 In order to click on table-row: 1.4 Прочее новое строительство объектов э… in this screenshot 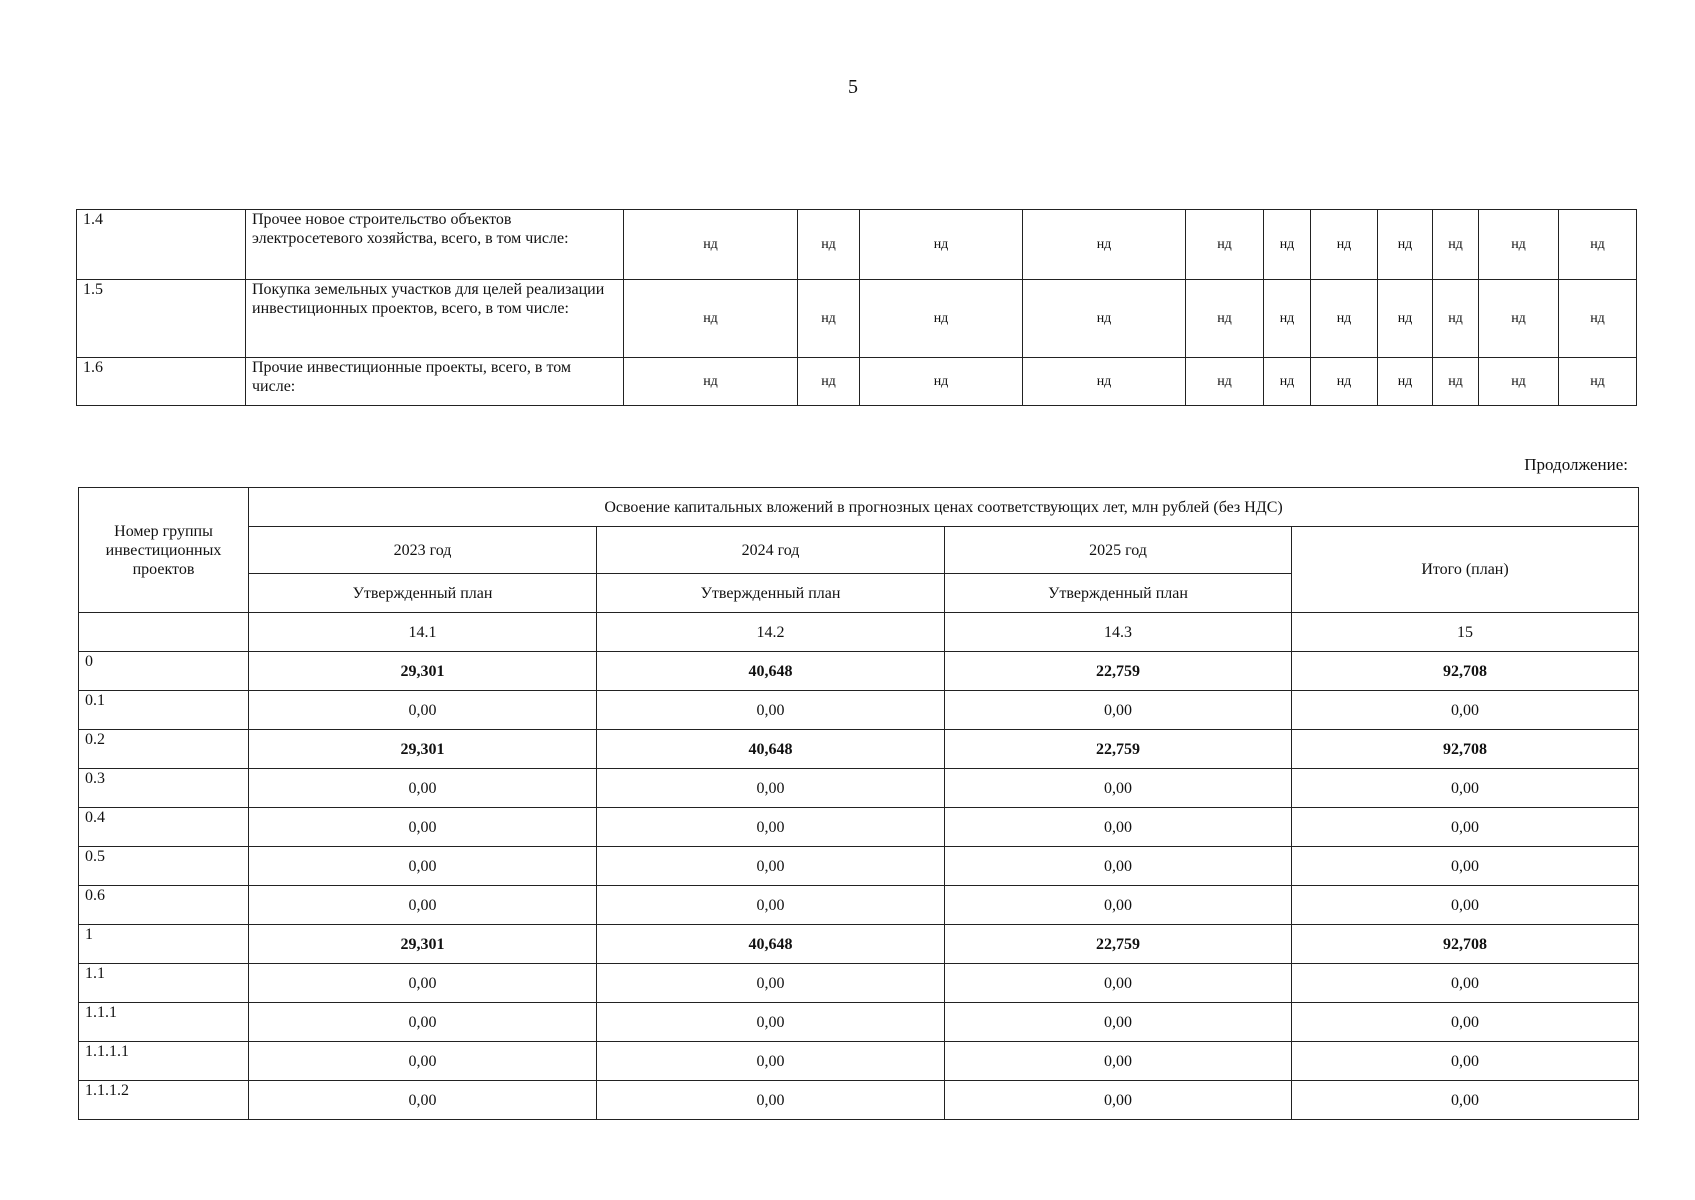, I will do `click(856, 244)`.